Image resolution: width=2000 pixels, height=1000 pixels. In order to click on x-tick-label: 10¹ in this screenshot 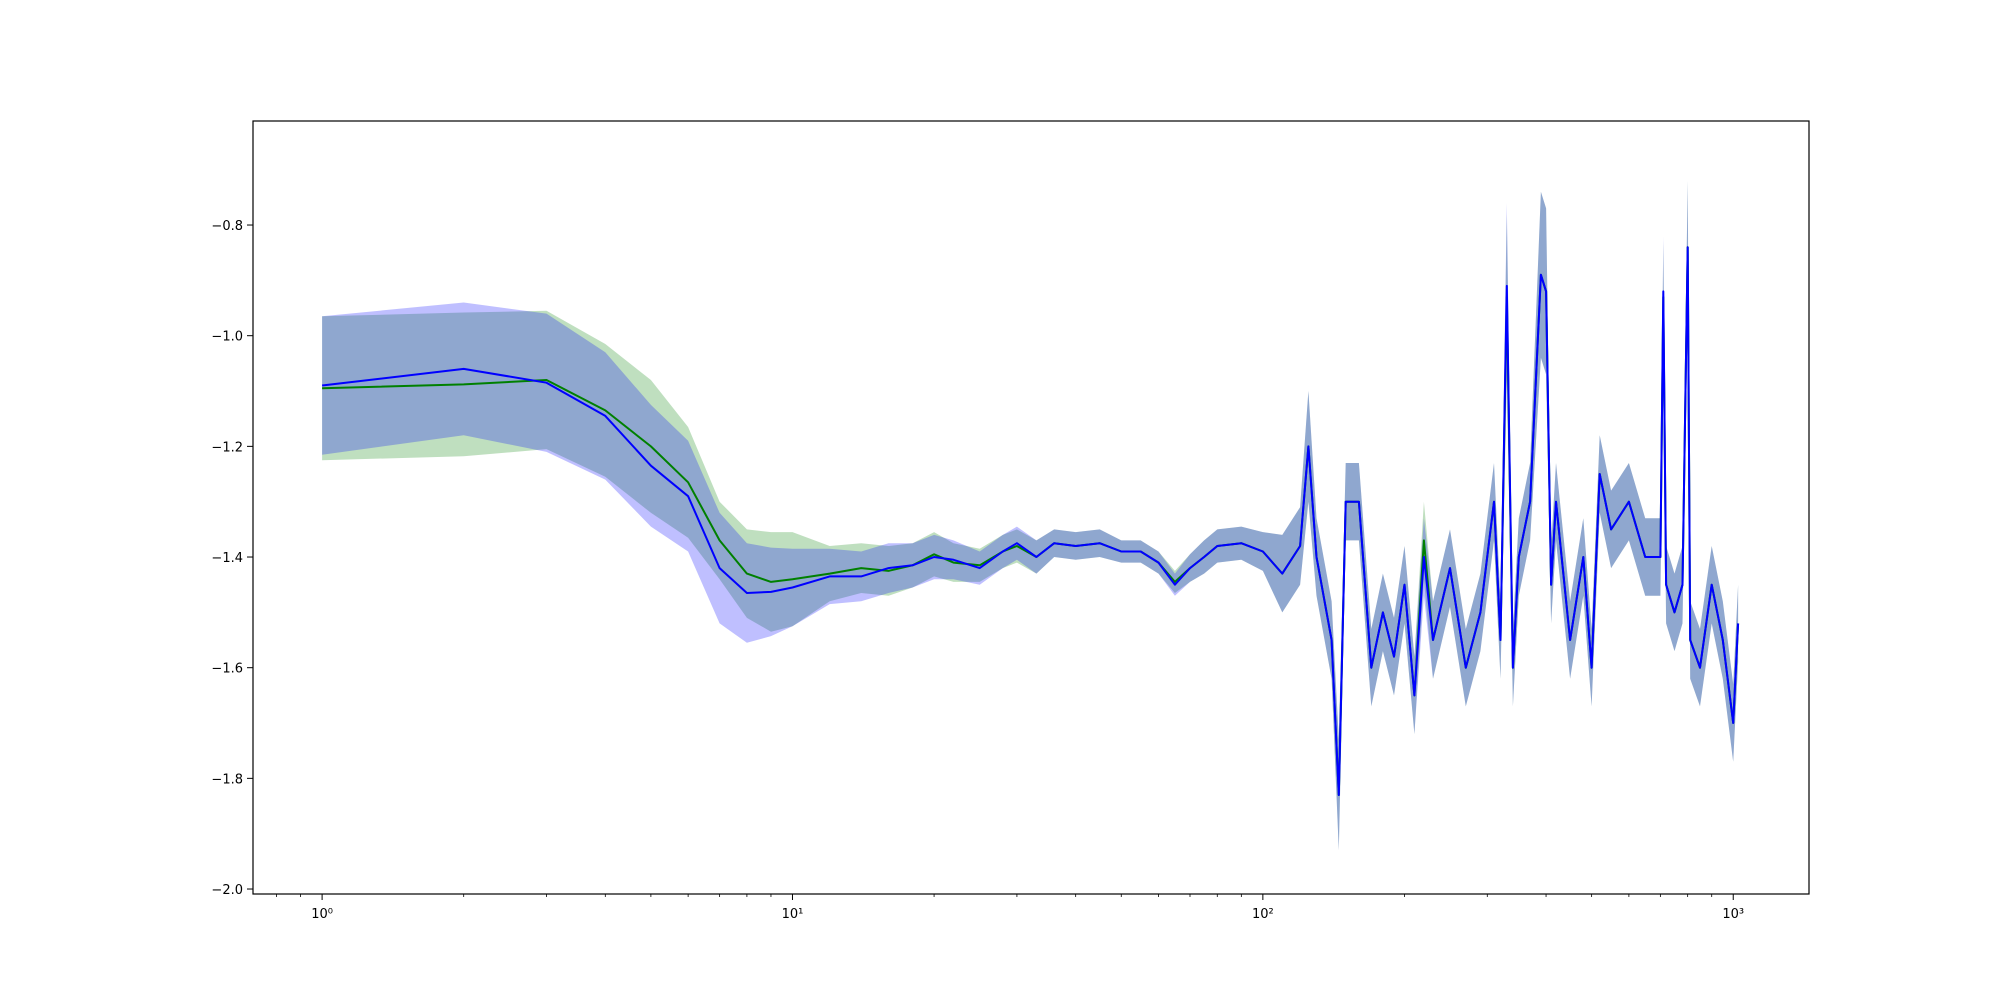, I will do `click(793, 914)`.